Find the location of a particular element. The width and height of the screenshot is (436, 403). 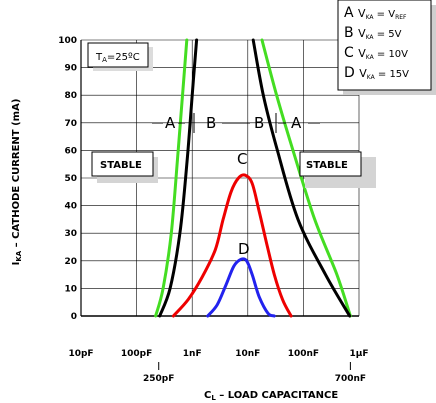

y-tick-label: 10 is located at coordinates (70, 289).